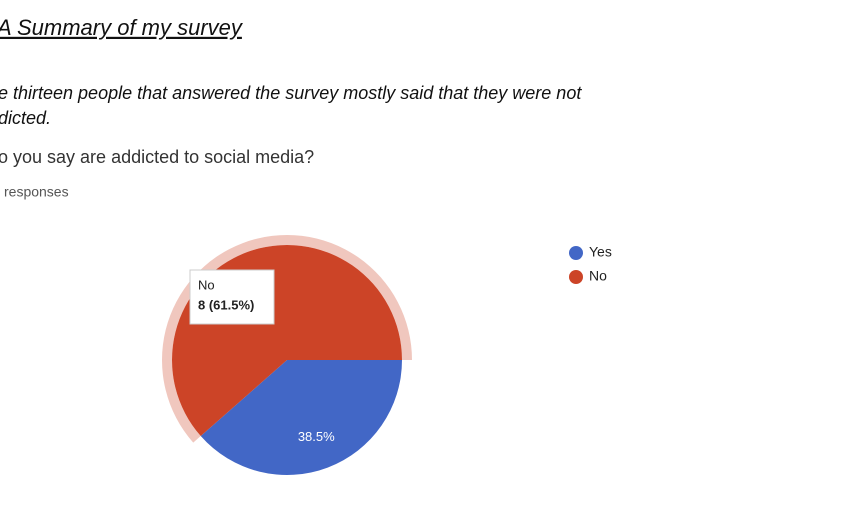 The width and height of the screenshot is (844, 521). Describe the element at coordinates (287, 339) in the screenshot. I see `slice-highlight` at that location.